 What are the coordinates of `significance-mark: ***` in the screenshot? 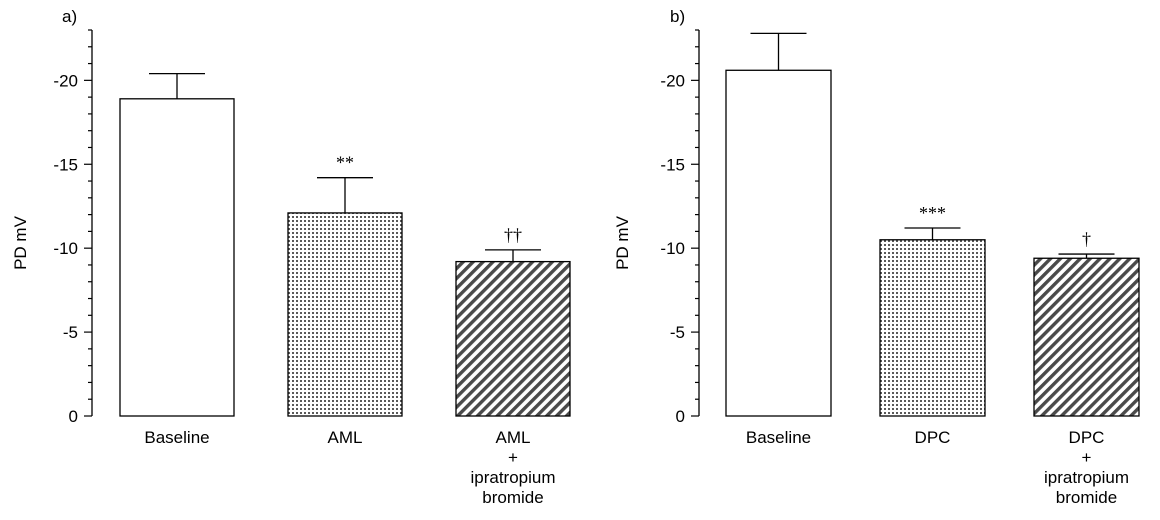 It's located at (932, 213).